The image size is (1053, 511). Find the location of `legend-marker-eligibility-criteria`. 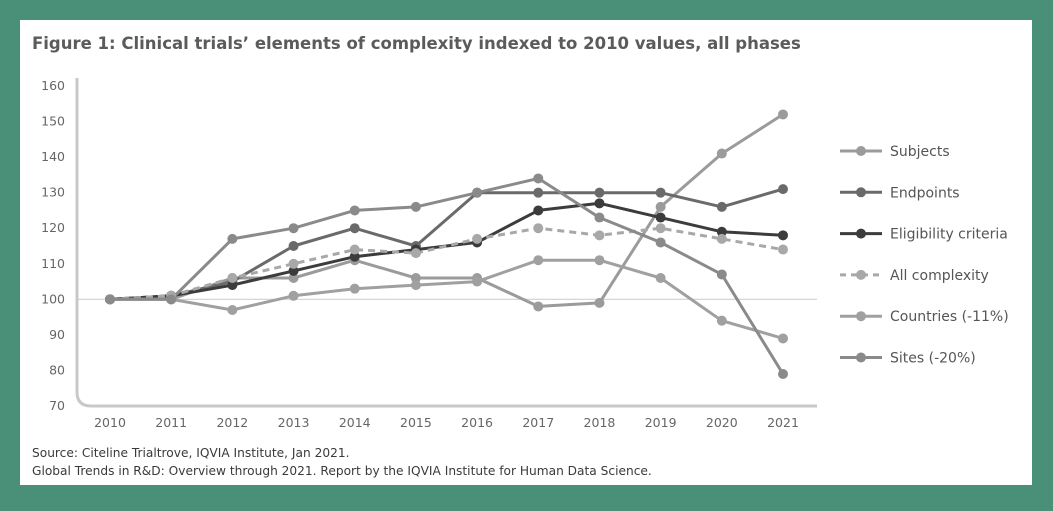

legend-marker-eligibility-criteria is located at coordinates (861, 233).